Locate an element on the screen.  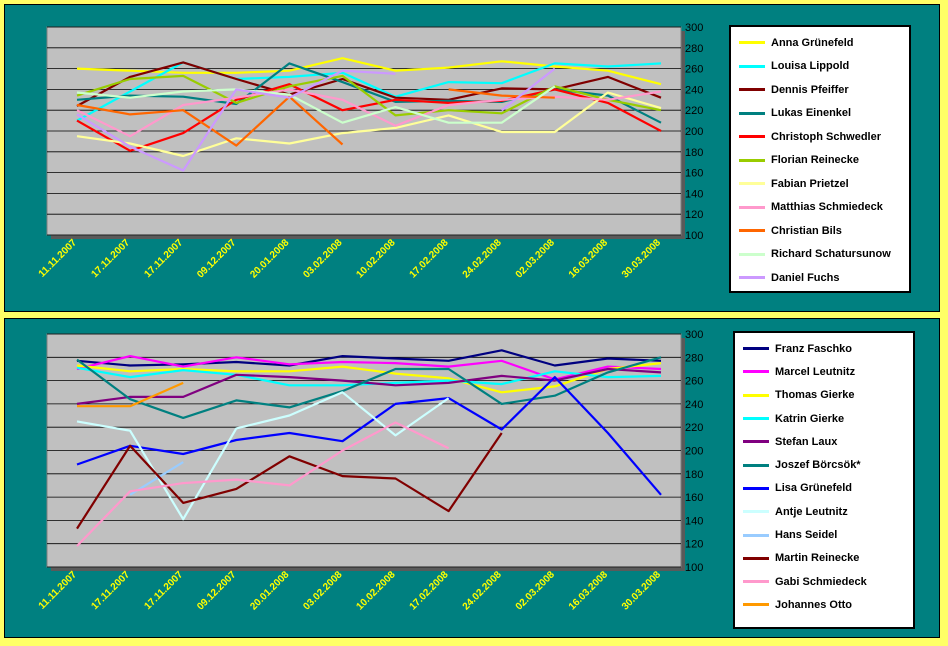
series-line-lukas-einenkel is located at coordinates (369, 93).